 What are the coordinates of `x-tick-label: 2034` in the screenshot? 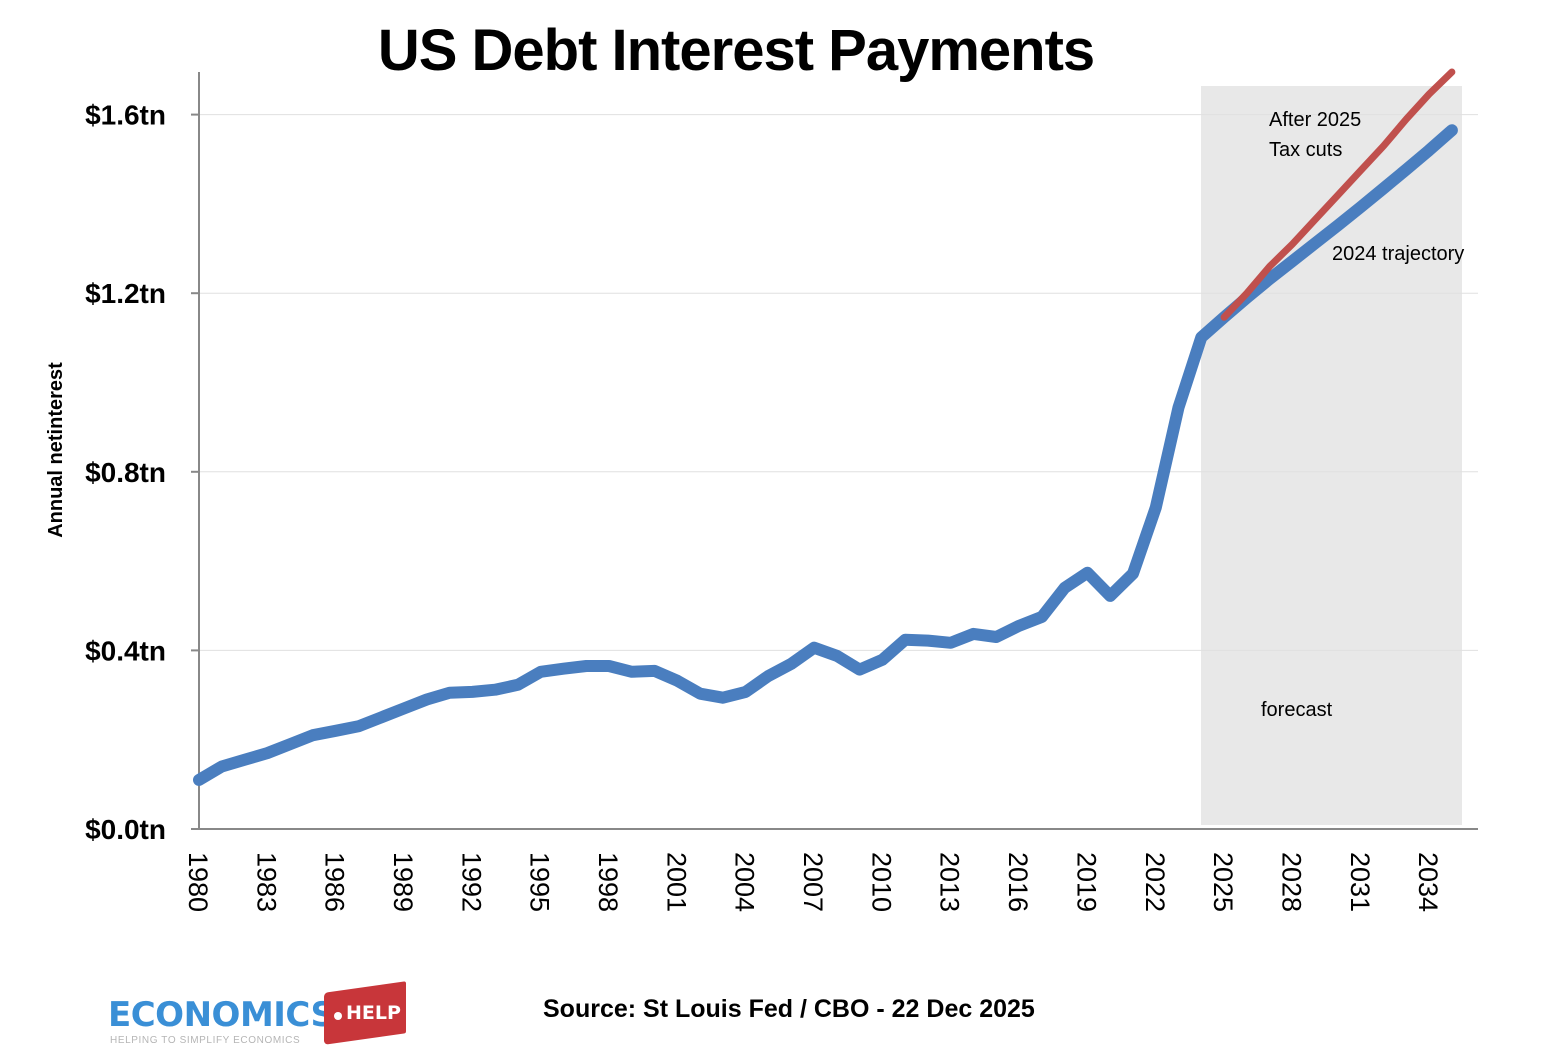 It's located at (1428, 882).